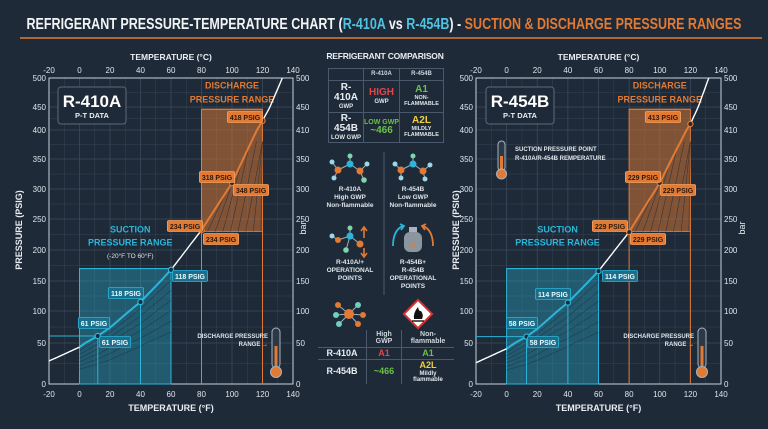 This screenshot has width=768, height=429. What do you see at coordinates (386, 96) in the screenshot?
I see `table-row: R-410A GWP HIGH GWP A1 NON-FLAMMABLE` at bounding box center [386, 96].